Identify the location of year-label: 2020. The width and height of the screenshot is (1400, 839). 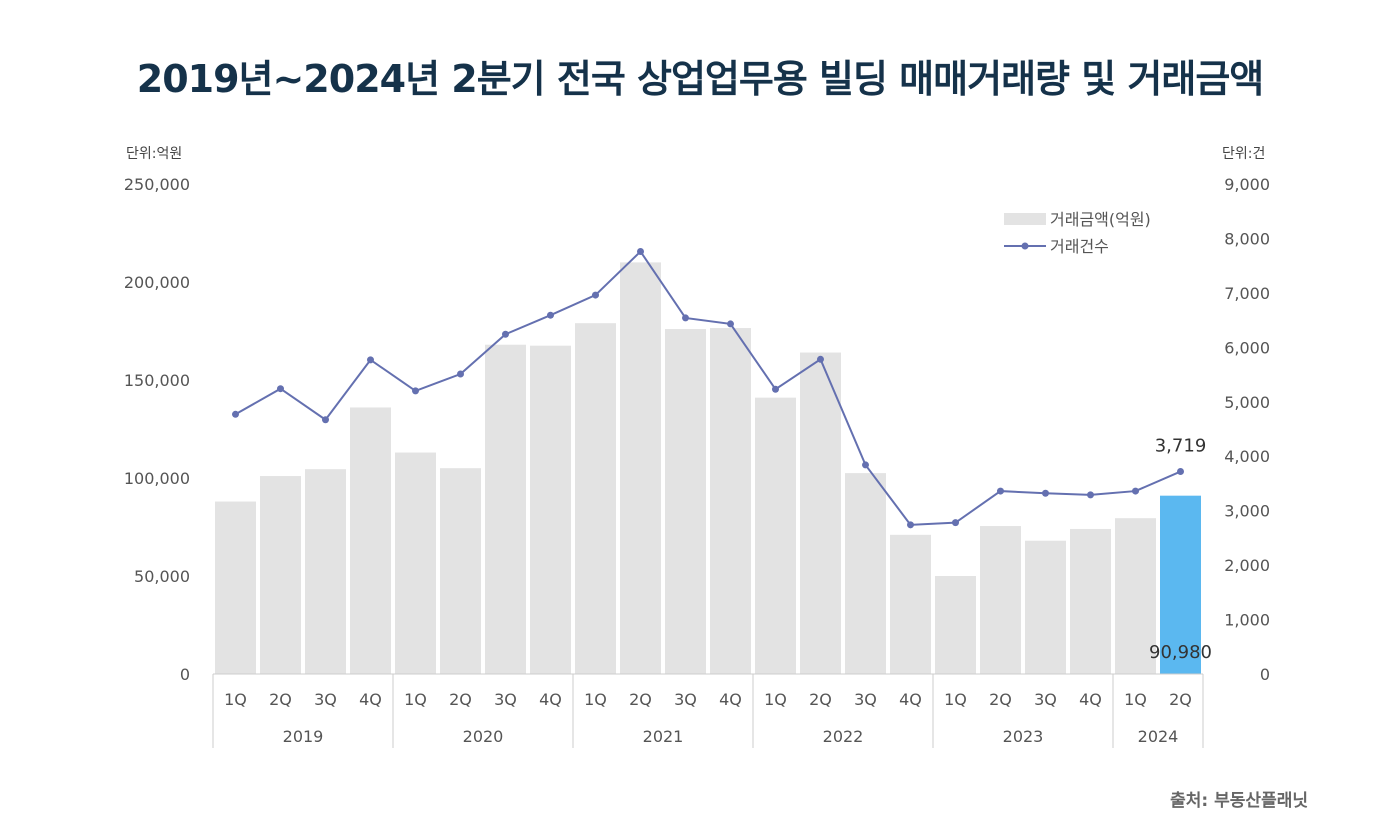
(483, 736).